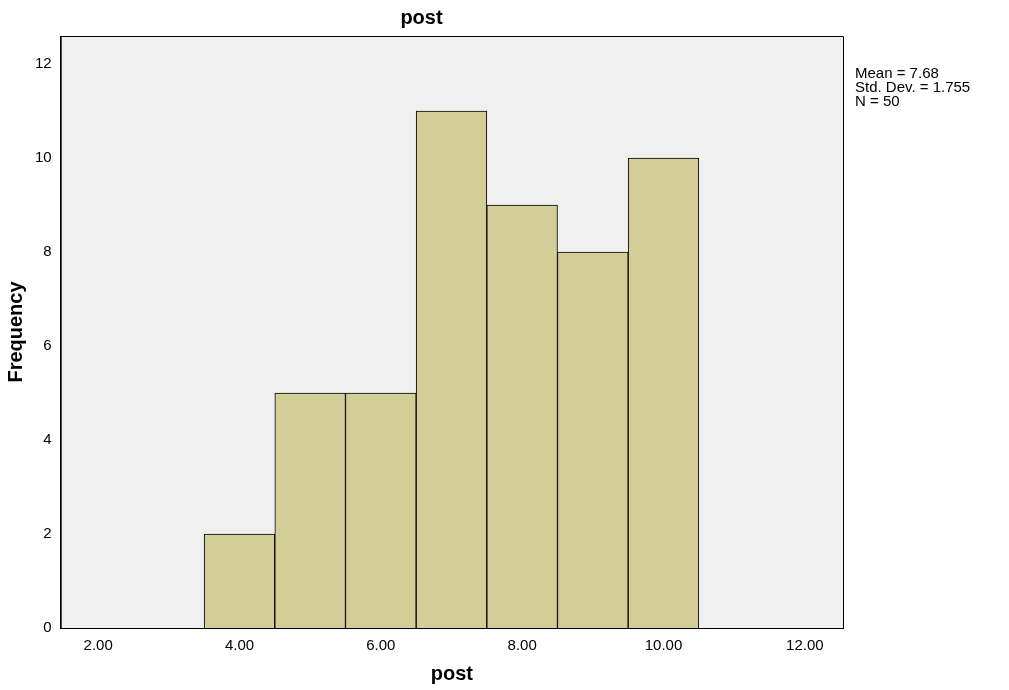 The width and height of the screenshot is (1009, 690). Describe the element at coordinates (43, 157) in the screenshot. I see `y-tick-label: 10` at that location.